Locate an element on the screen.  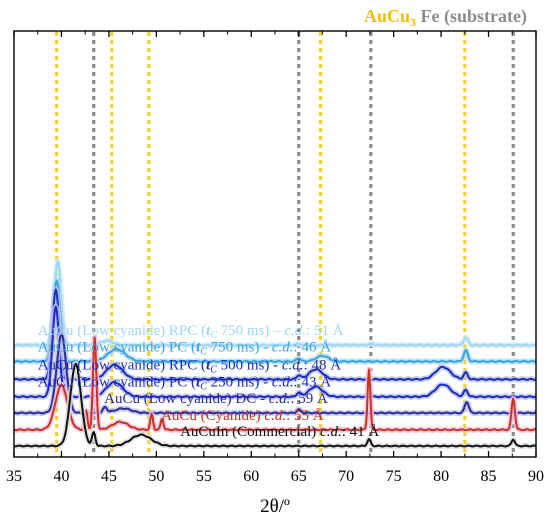
x-tick-label: 50 is located at coordinates (156, 476).